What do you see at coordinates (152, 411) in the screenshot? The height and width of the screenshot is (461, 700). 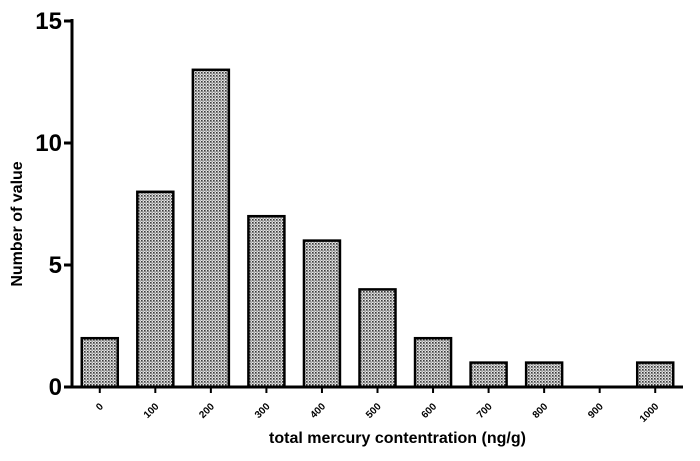 I see `x-tick-label: 100` at bounding box center [152, 411].